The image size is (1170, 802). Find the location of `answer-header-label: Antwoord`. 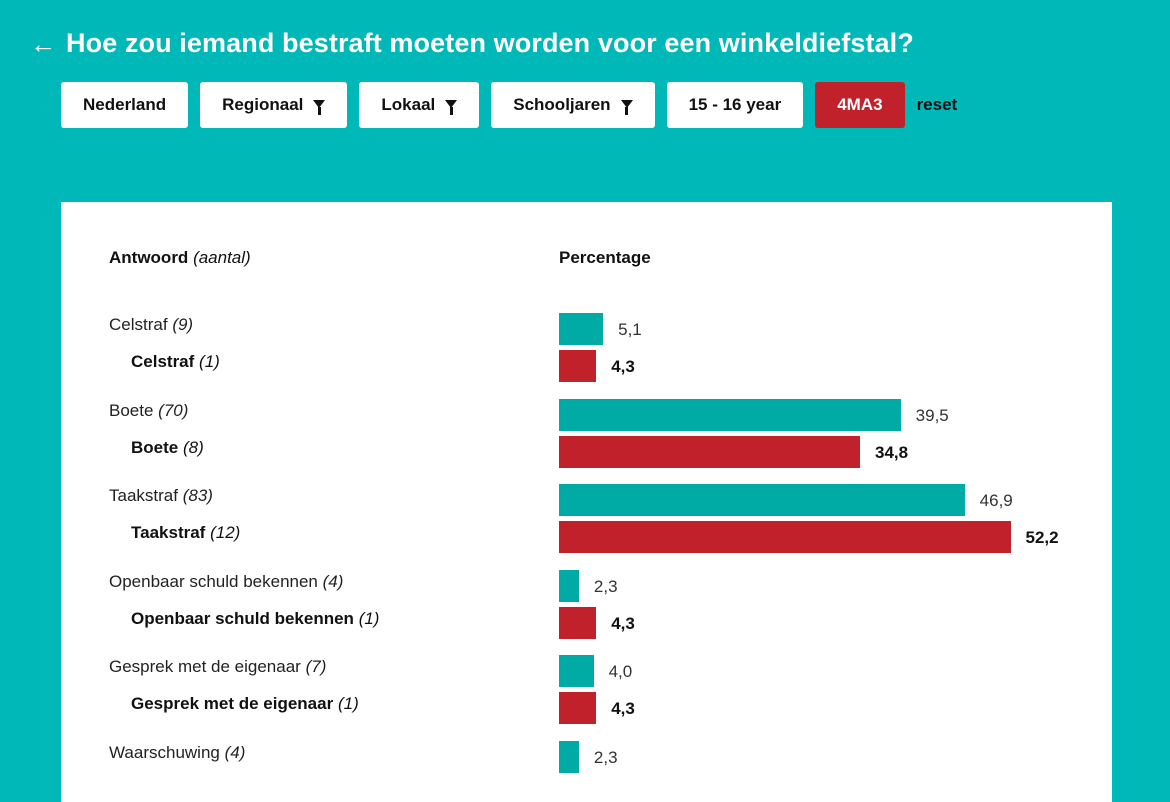

answer-header-label: Antwoord is located at coordinates (149, 257).